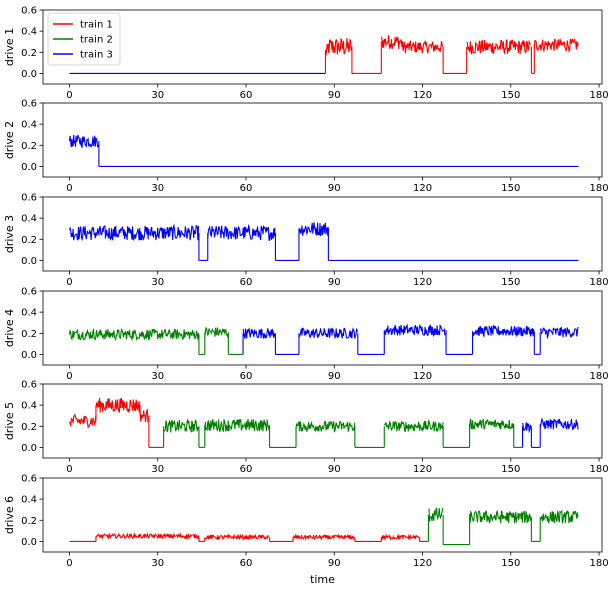 Image resolution: width=612 pixels, height=593 pixels. I want to click on legend-box, so click(84, 39).